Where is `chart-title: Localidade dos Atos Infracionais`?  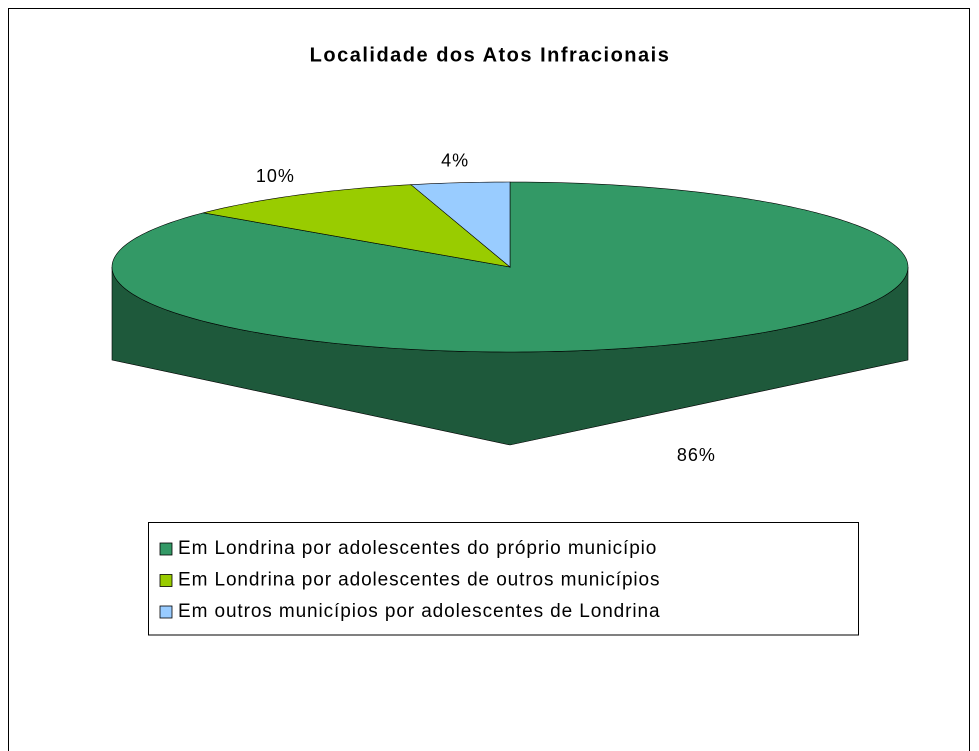 chart-title: Localidade dos Atos Infracionais is located at coordinates (490, 55).